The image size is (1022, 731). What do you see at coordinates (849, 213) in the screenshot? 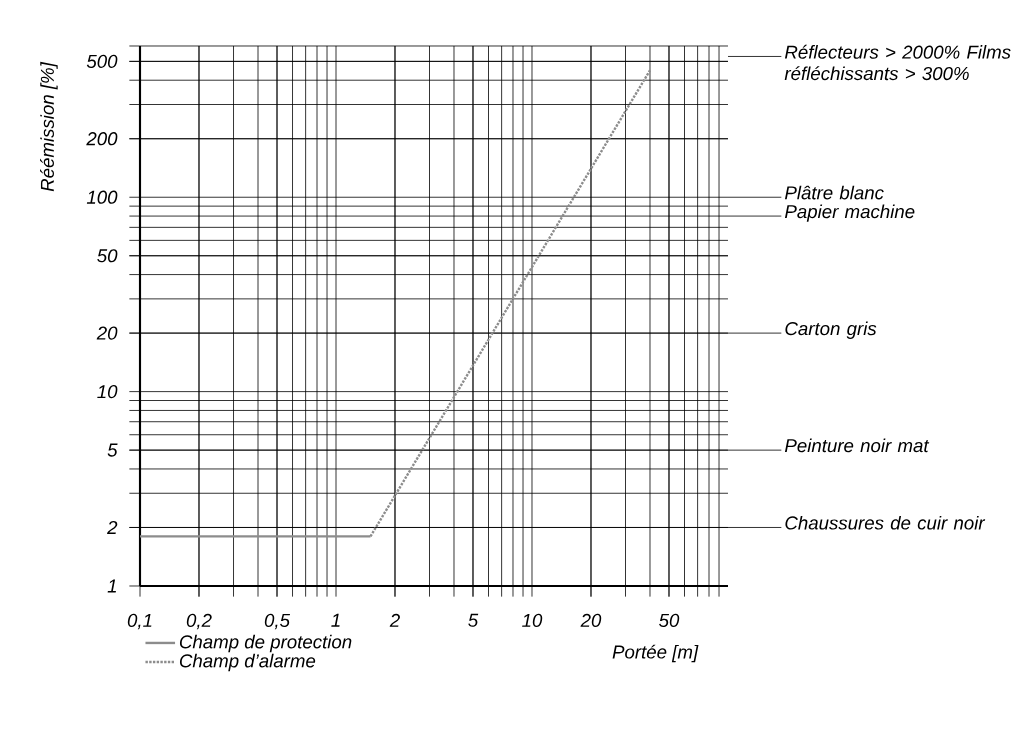
I see `ref-line-label: Papier machine` at bounding box center [849, 213].